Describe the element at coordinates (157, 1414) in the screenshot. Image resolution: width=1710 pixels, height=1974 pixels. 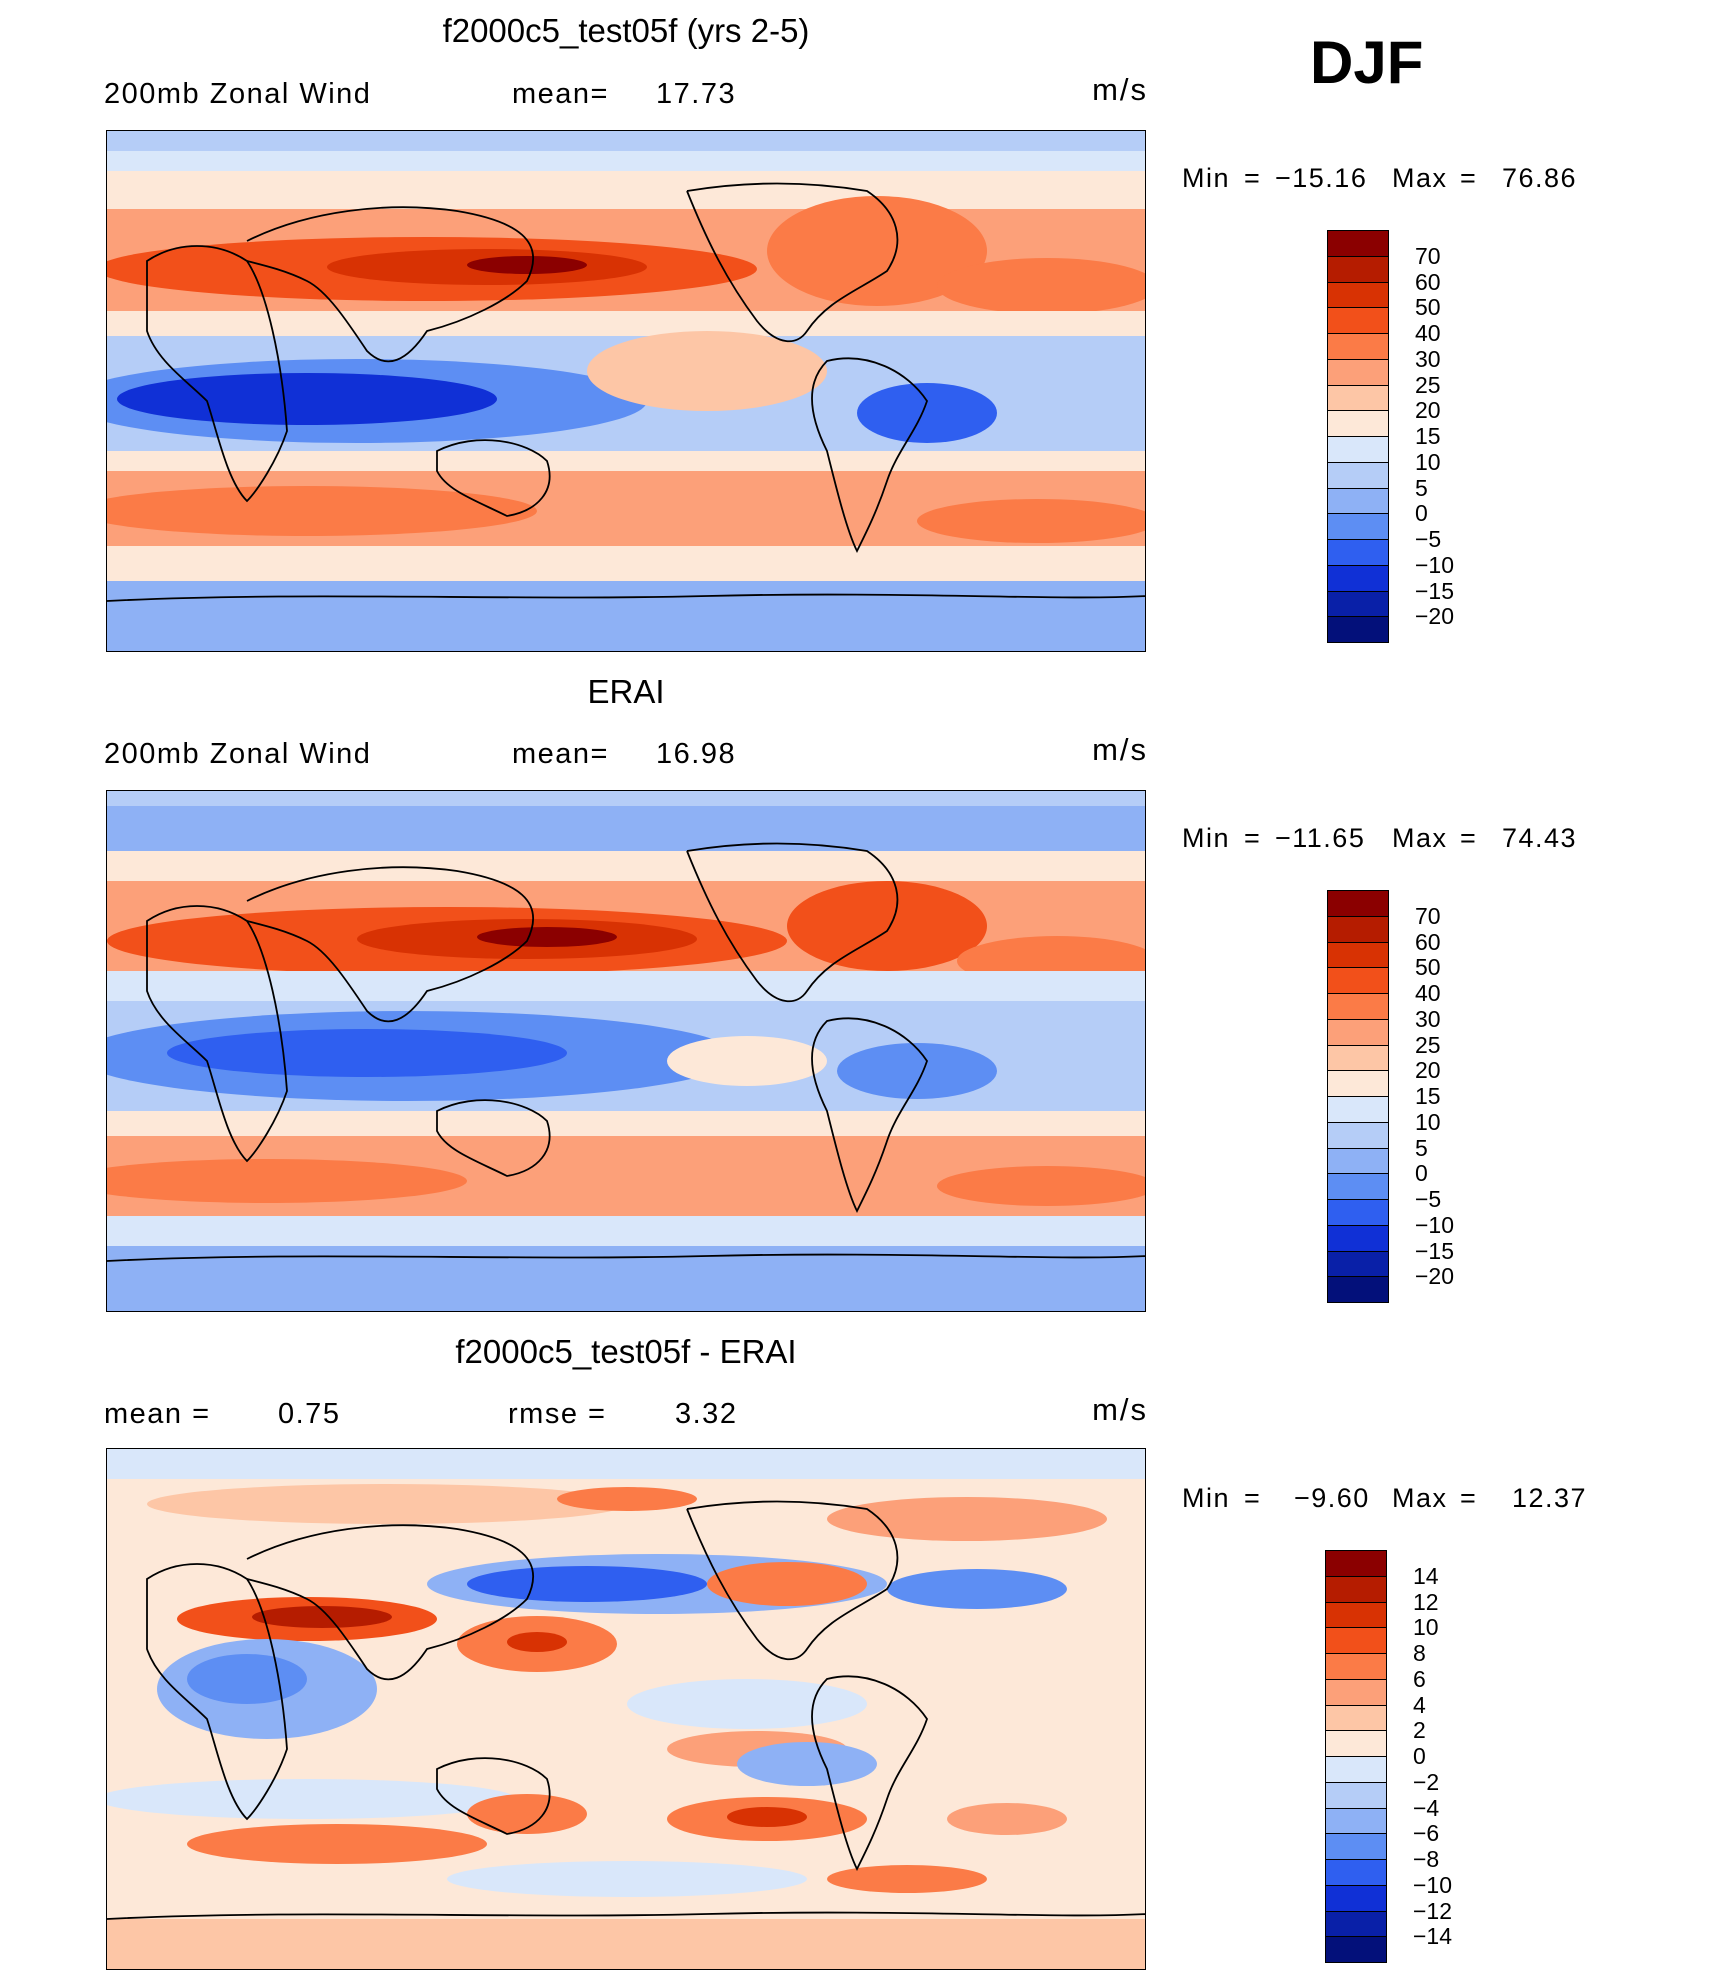
I see `mean-label: mean =` at that location.